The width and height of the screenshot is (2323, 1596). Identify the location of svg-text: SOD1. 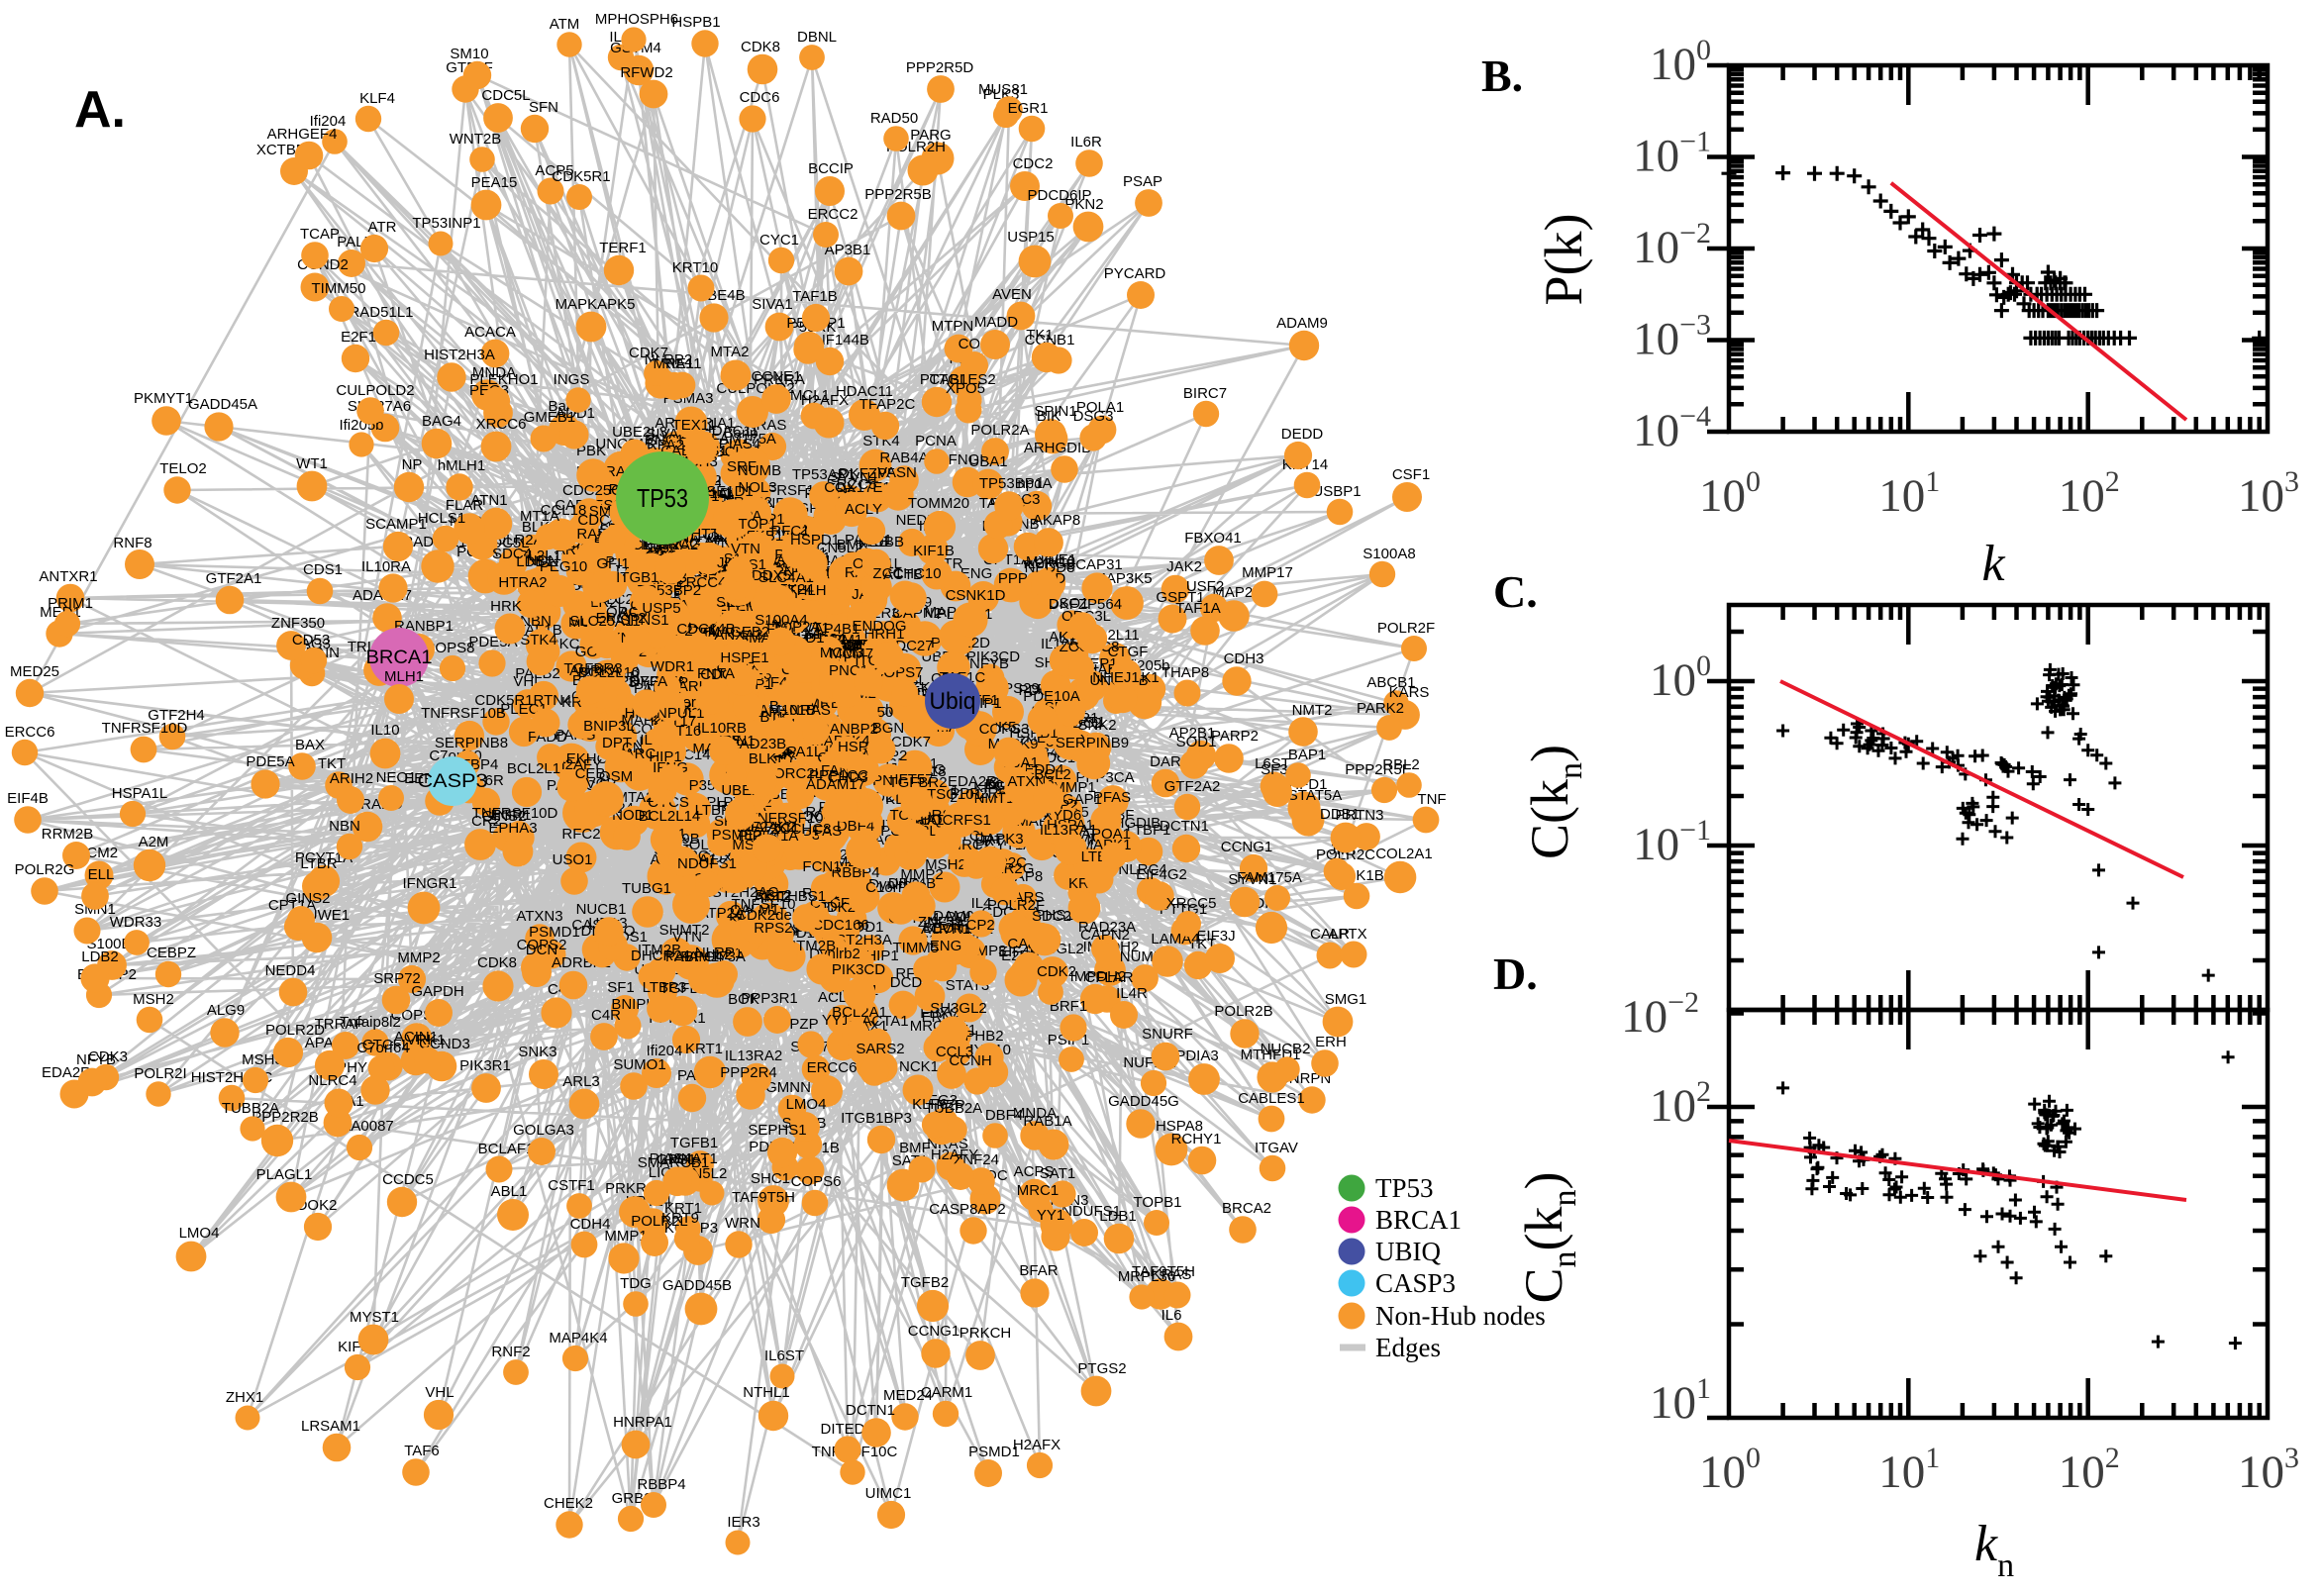
(1196, 742).